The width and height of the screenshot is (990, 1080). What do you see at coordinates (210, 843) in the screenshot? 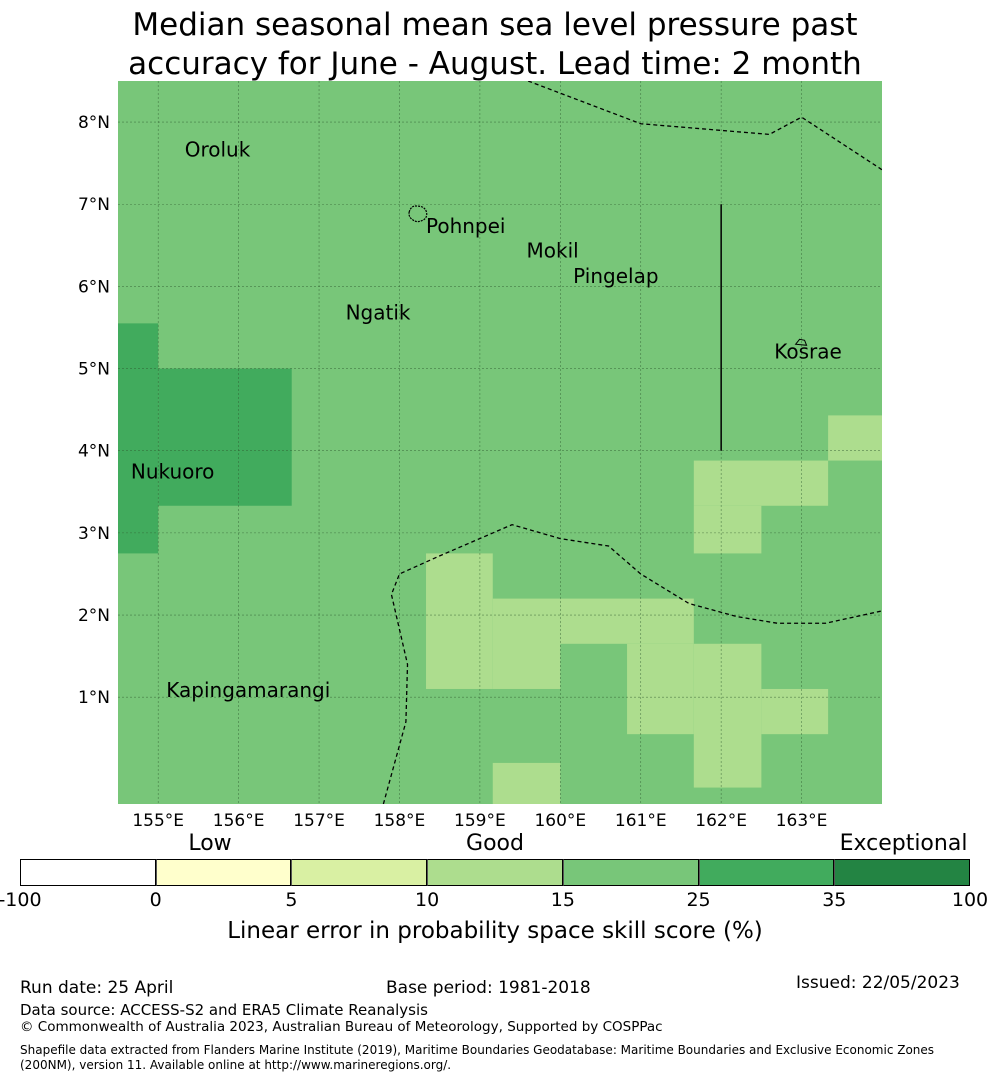
I see `colorbar-category-label: Low` at bounding box center [210, 843].